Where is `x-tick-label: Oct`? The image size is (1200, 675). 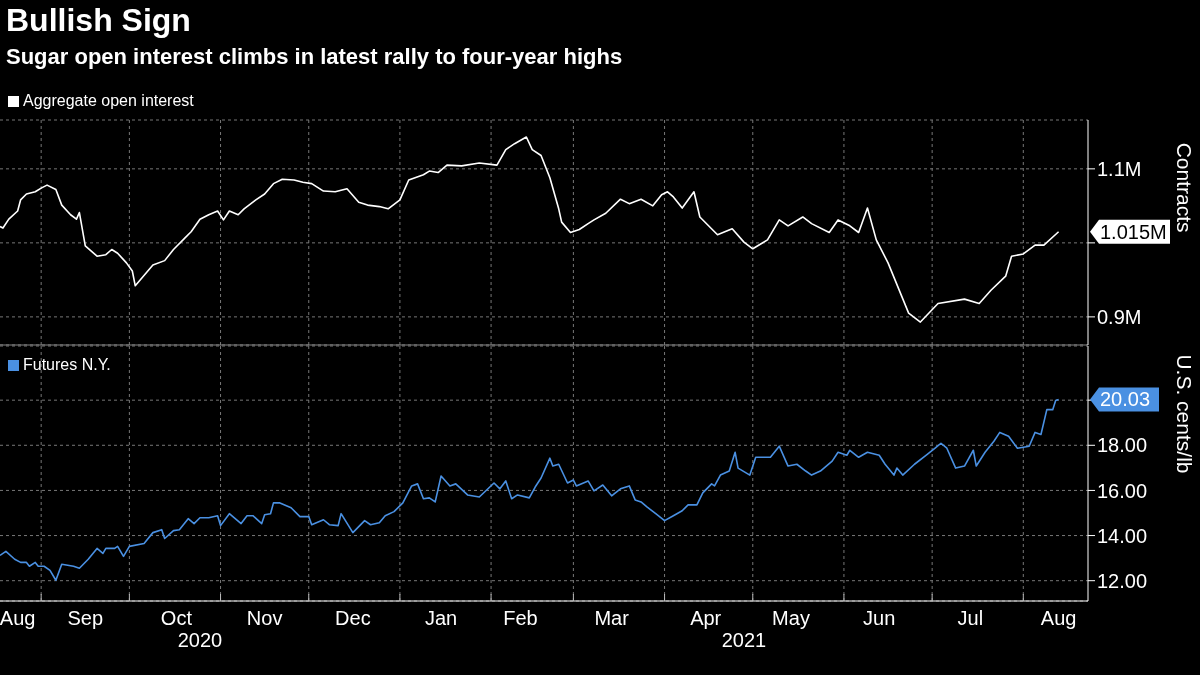
x-tick-label: Oct is located at coordinates (176, 618).